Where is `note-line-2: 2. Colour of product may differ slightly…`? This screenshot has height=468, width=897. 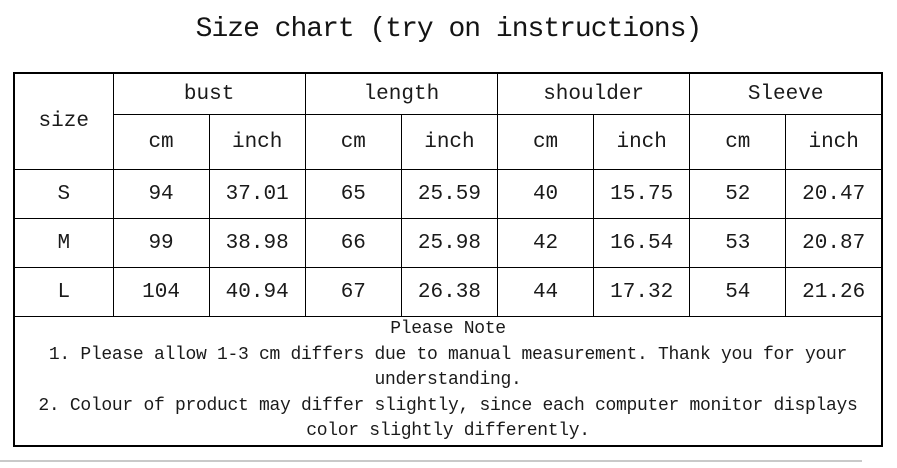
note-line-2: 2. Colour of product may differ slightly… is located at coordinates (448, 418).